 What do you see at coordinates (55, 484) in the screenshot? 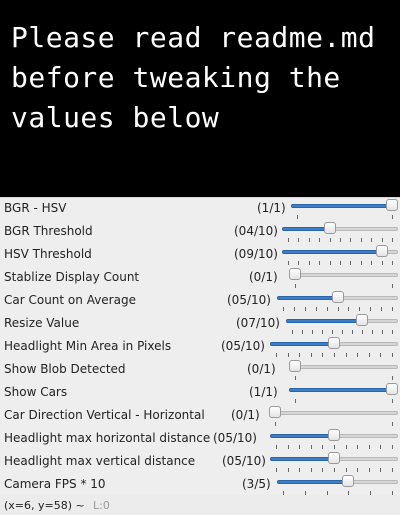
I see `trackbar-label: Camera FPS * 10` at bounding box center [55, 484].